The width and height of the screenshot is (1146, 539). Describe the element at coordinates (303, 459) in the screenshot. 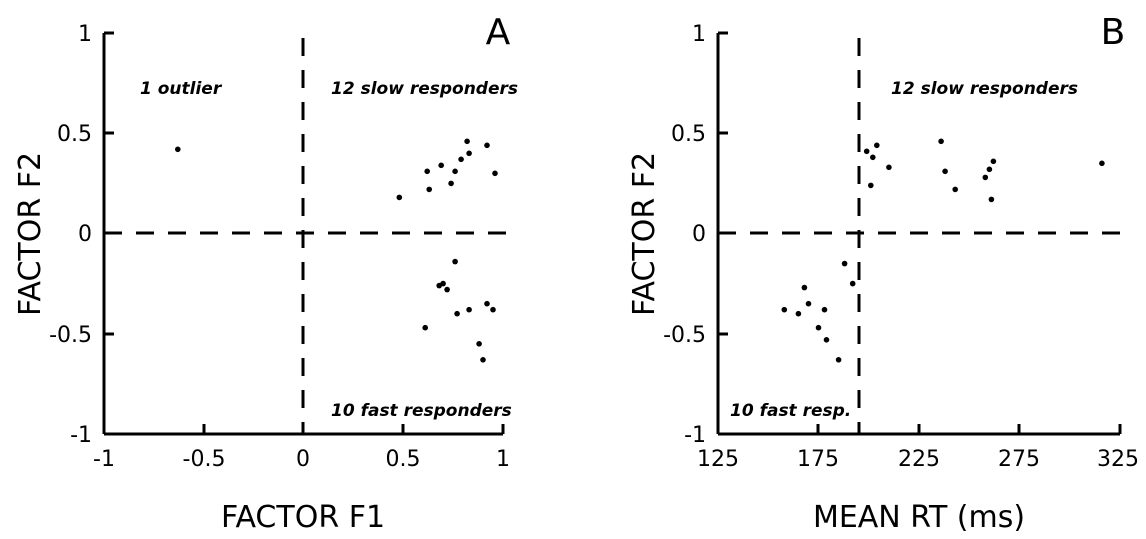

I see `panel-a-xtick-label: 0` at that location.